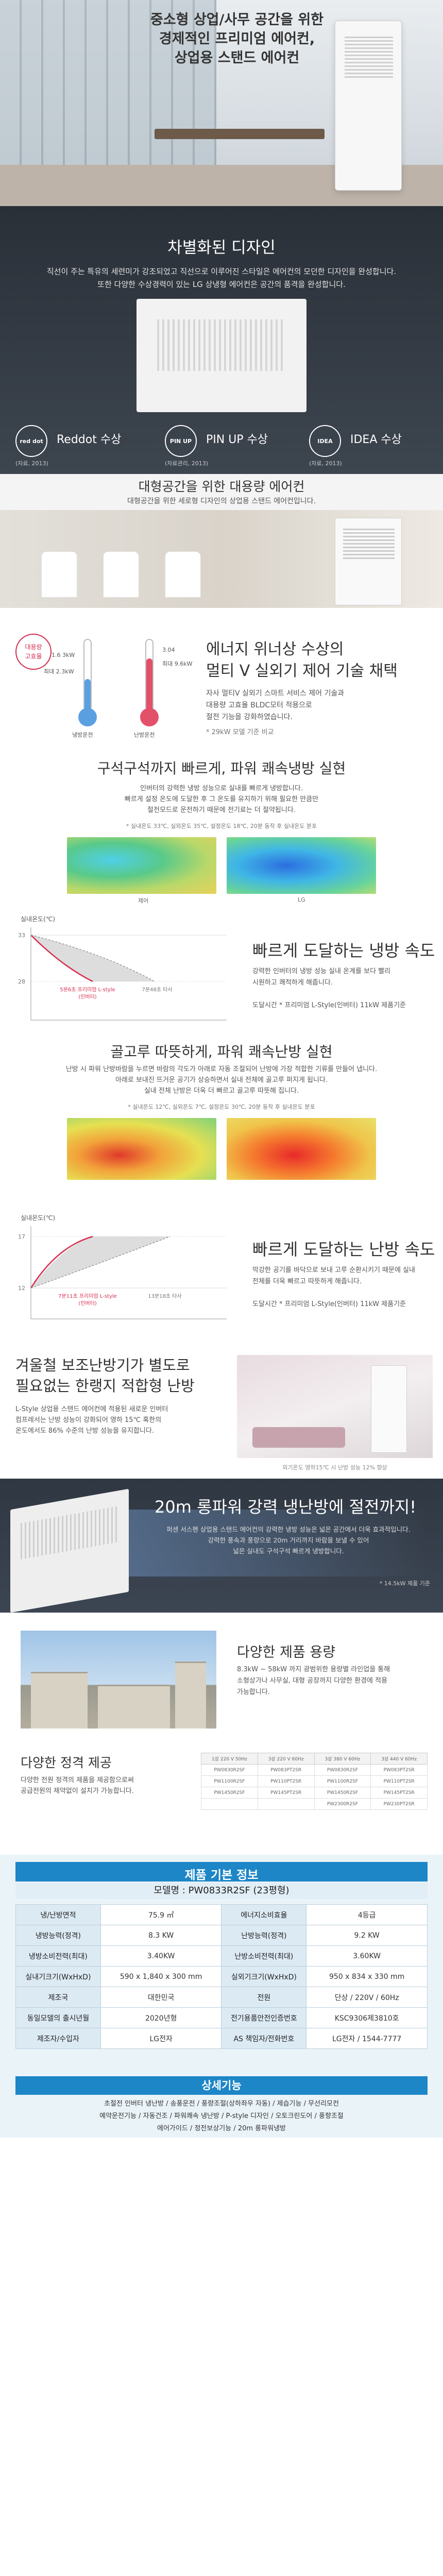 This screenshot has height=2576, width=443. Describe the element at coordinates (286, 1793) in the screenshot. I see `table-cell: PW145PT2SR` at that location.